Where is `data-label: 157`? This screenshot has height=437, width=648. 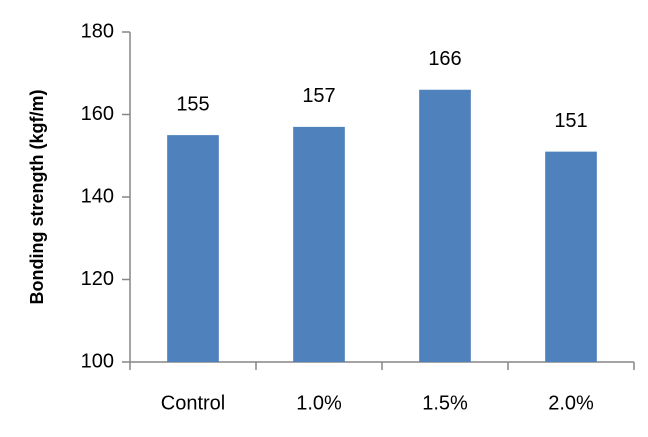
data-label: 157 is located at coordinates (318, 96).